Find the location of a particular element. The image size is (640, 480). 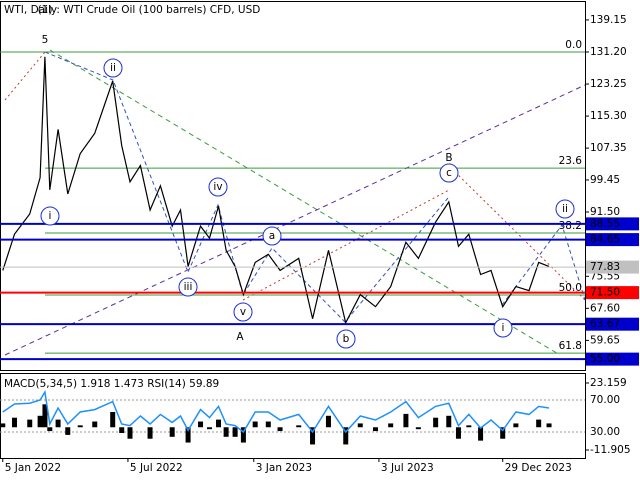

y2-tick-label: 30.00 is located at coordinates (605, 432).